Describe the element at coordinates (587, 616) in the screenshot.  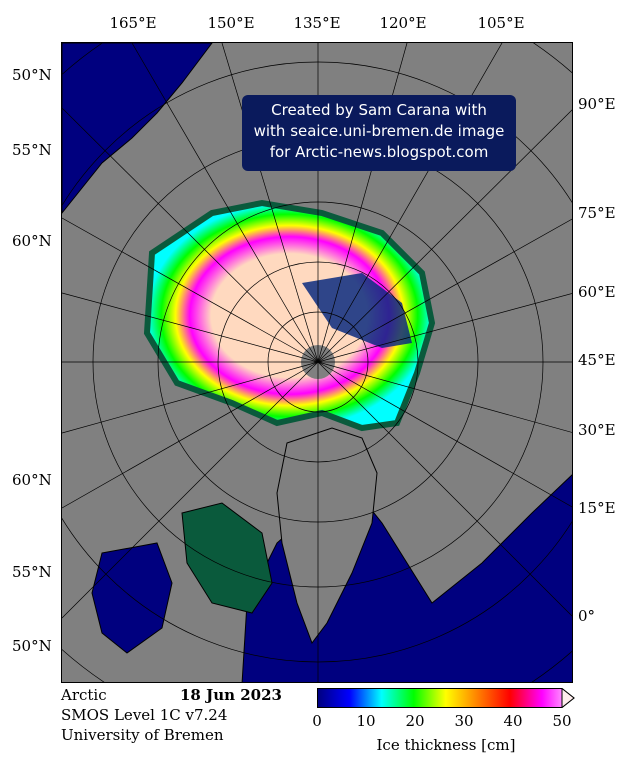
I see `lon-label-0: 0°` at that location.